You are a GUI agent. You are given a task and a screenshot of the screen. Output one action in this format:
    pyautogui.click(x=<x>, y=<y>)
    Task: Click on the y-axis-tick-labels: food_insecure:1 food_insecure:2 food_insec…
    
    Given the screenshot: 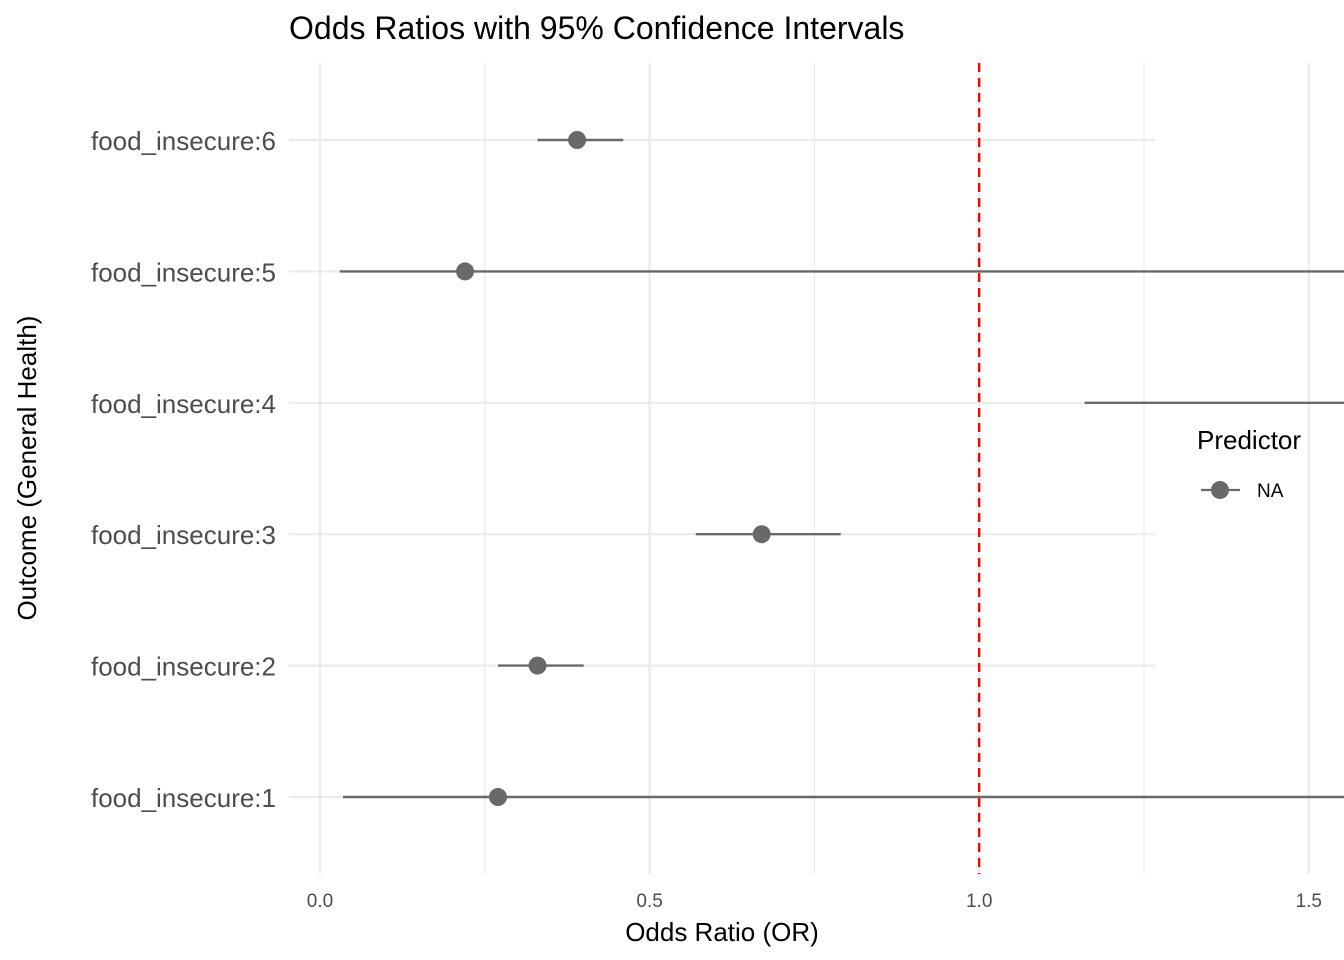 What is the action you would take?
    pyautogui.click(x=183, y=469)
    